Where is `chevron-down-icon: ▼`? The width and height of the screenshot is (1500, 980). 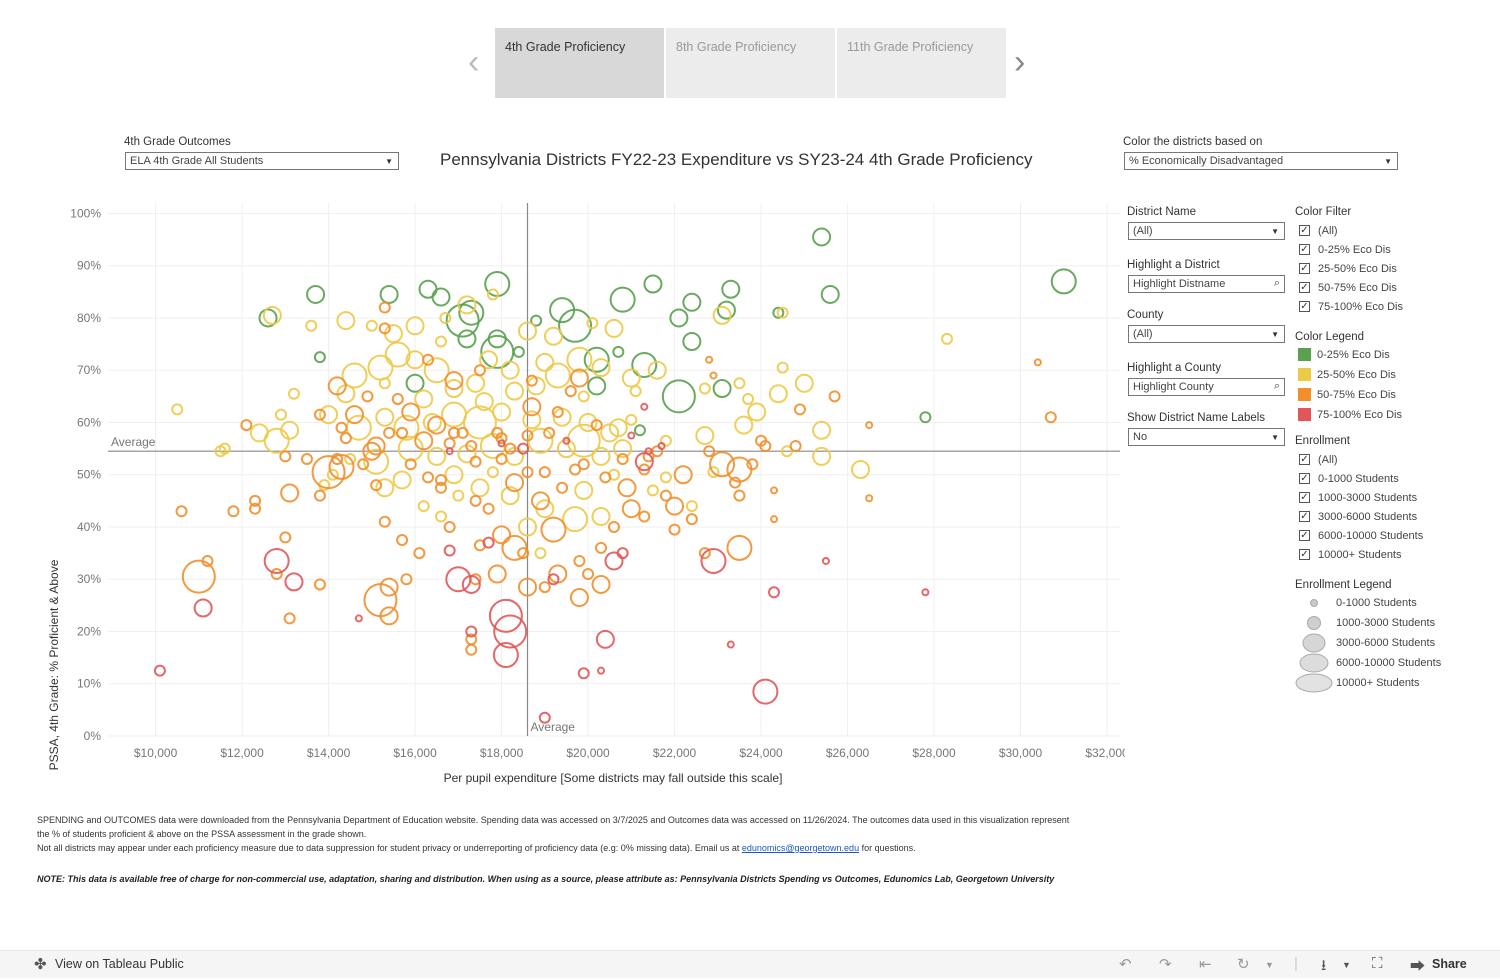 chevron-down-icon: ▼ is located at coordinates (1346, 965).